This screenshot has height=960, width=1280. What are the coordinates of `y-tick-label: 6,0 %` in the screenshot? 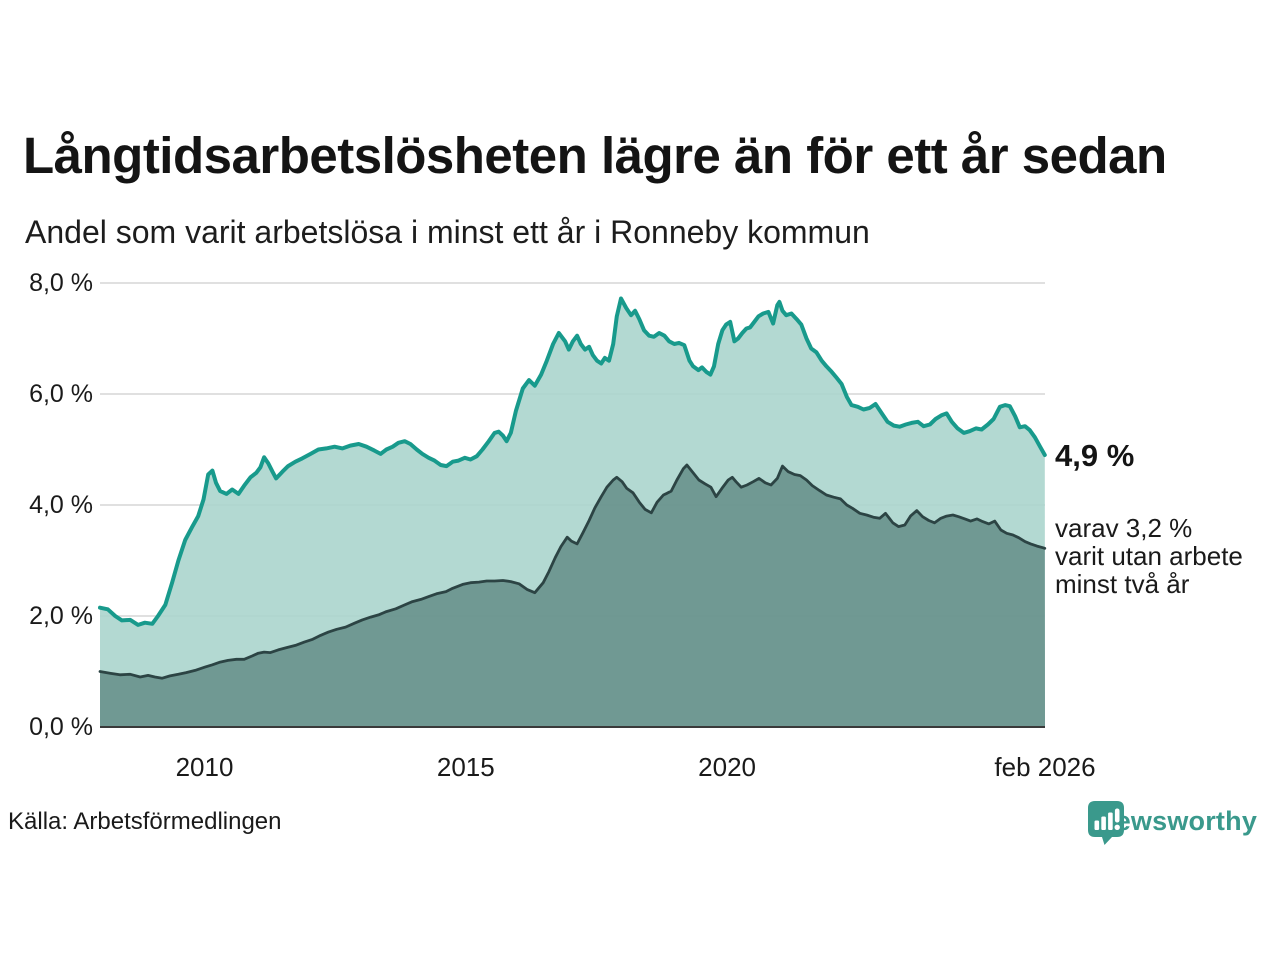 It's located at (61, 394).